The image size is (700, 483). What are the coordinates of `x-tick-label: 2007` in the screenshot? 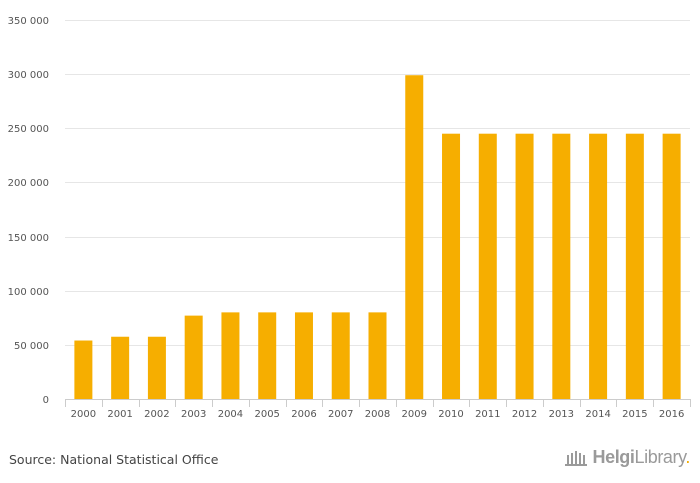 It's located at (340, 414).